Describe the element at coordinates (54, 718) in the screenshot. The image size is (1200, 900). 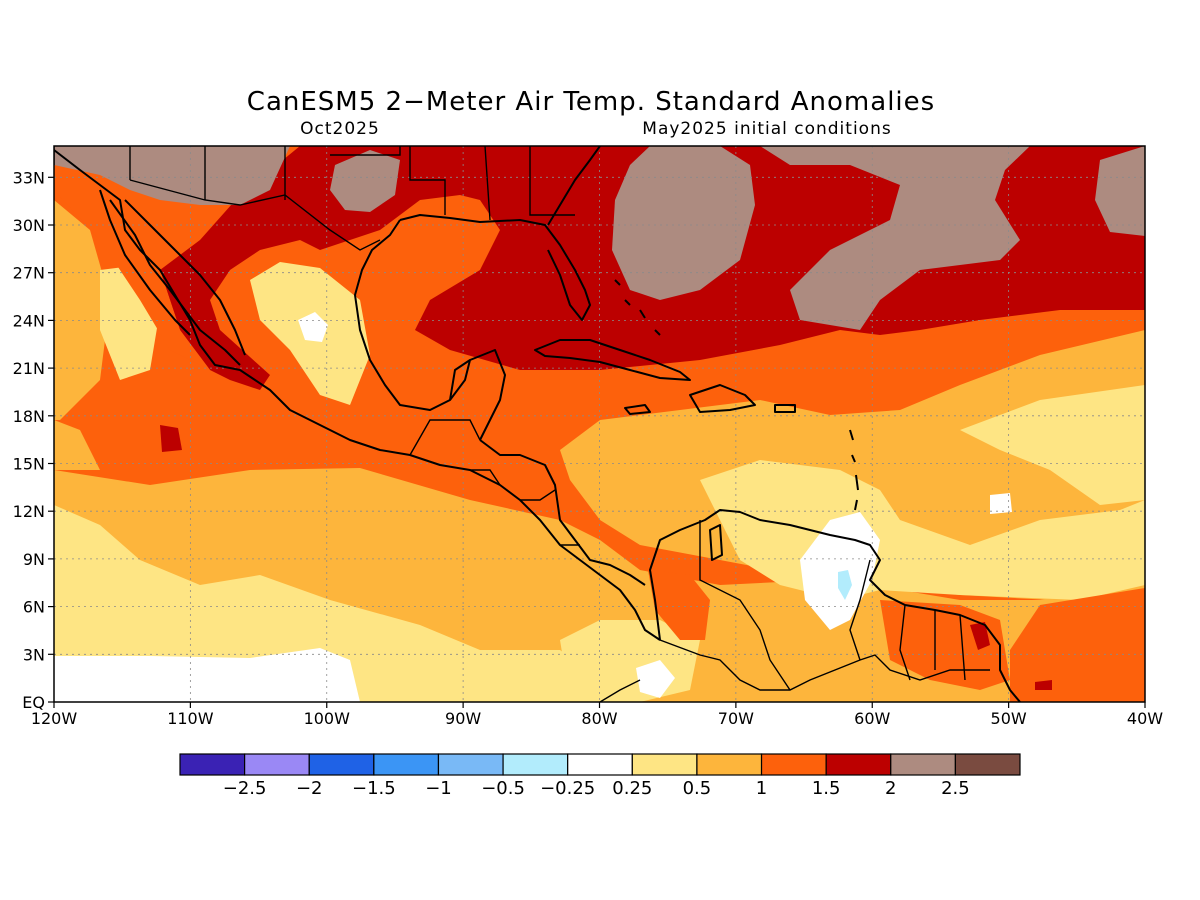
I see `lon-tick-label: 120W` at that location.